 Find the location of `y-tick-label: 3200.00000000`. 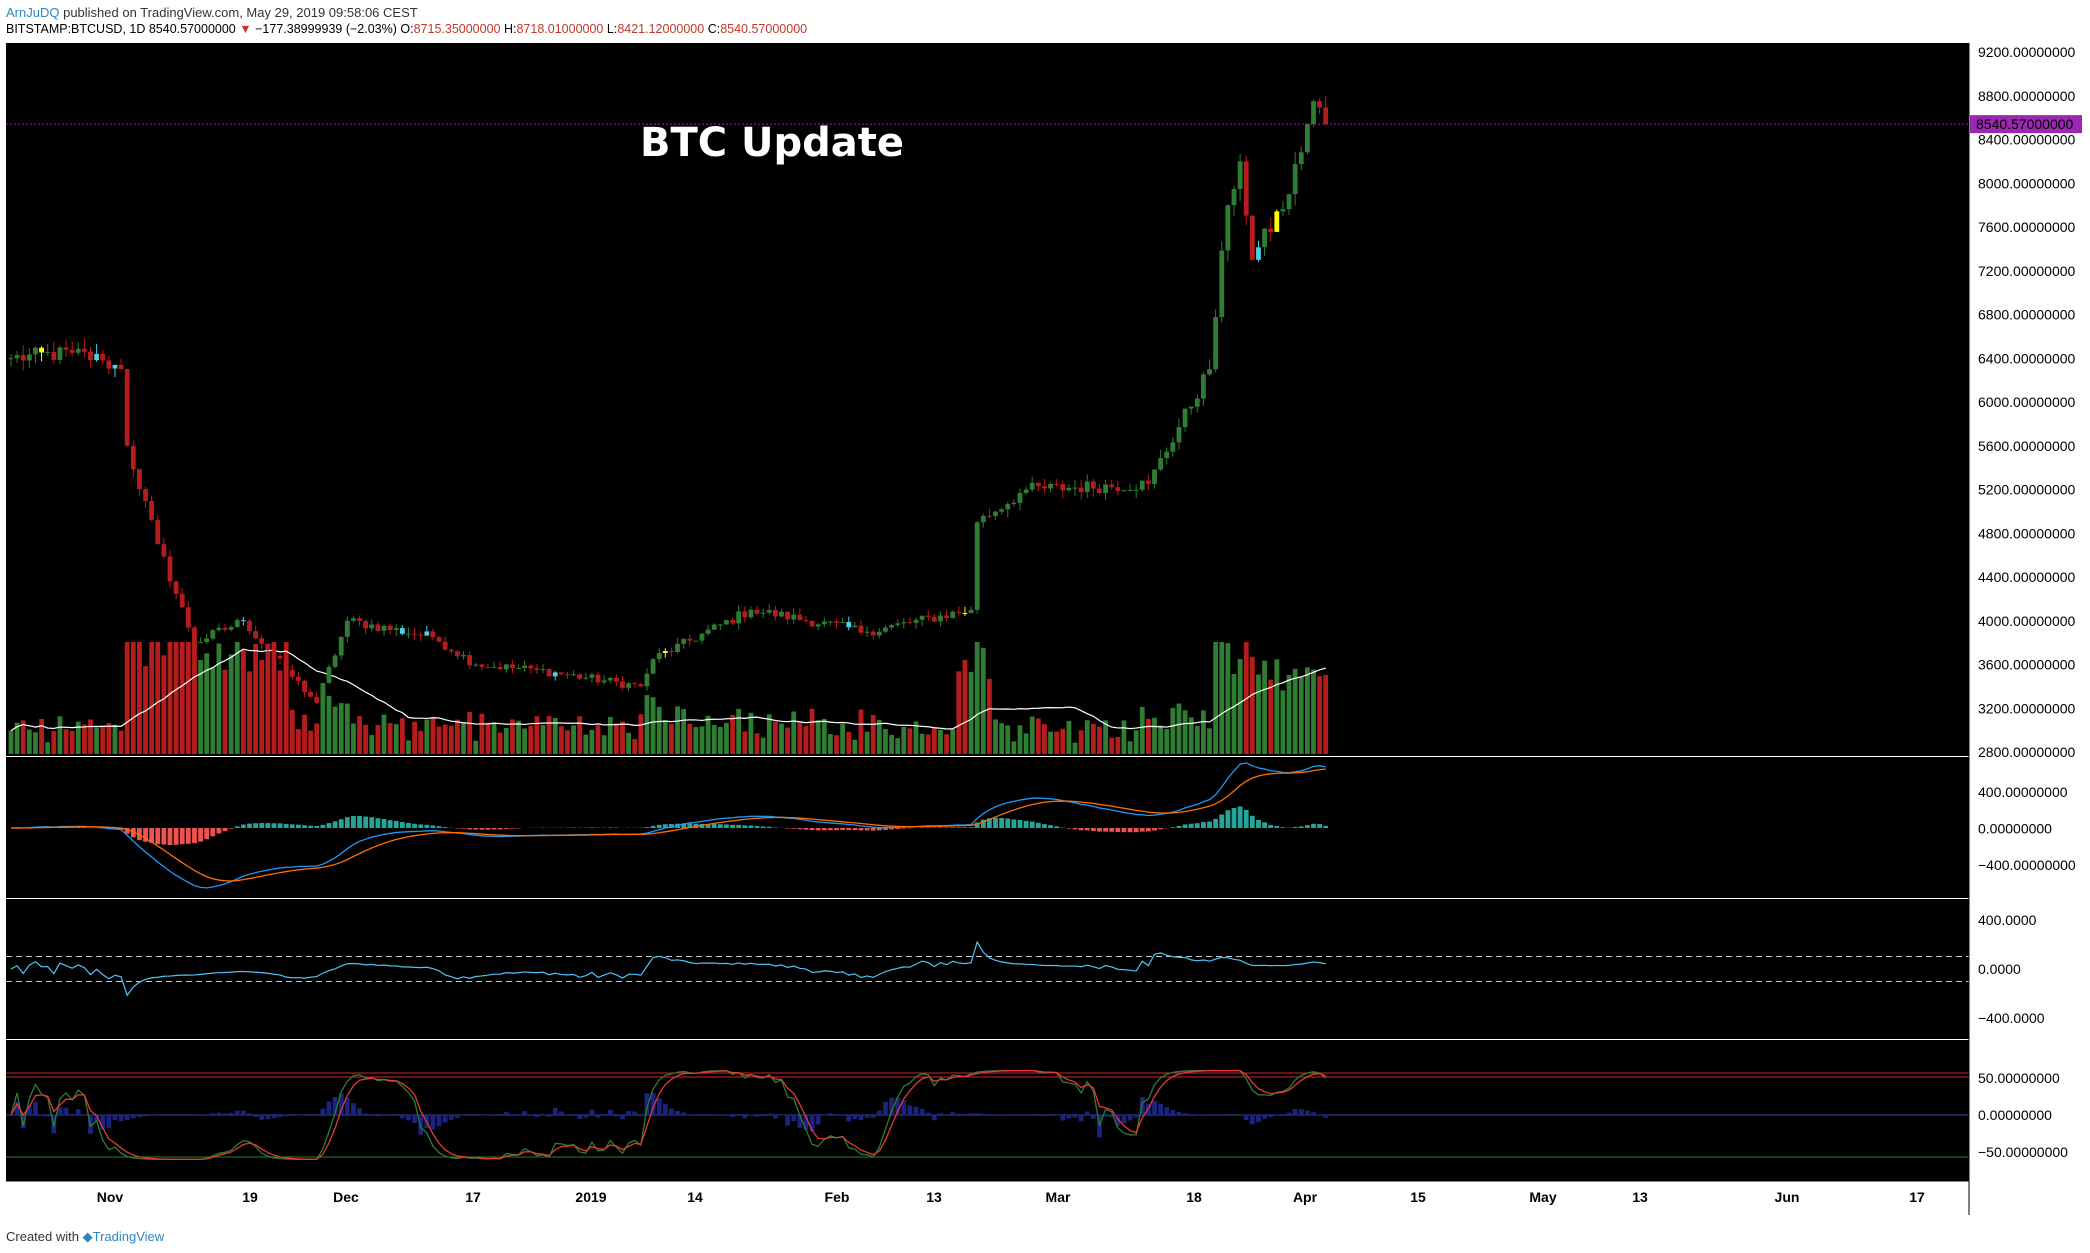

y-tick-label: 3200.00000000 is located at coordinates (2027, 708).